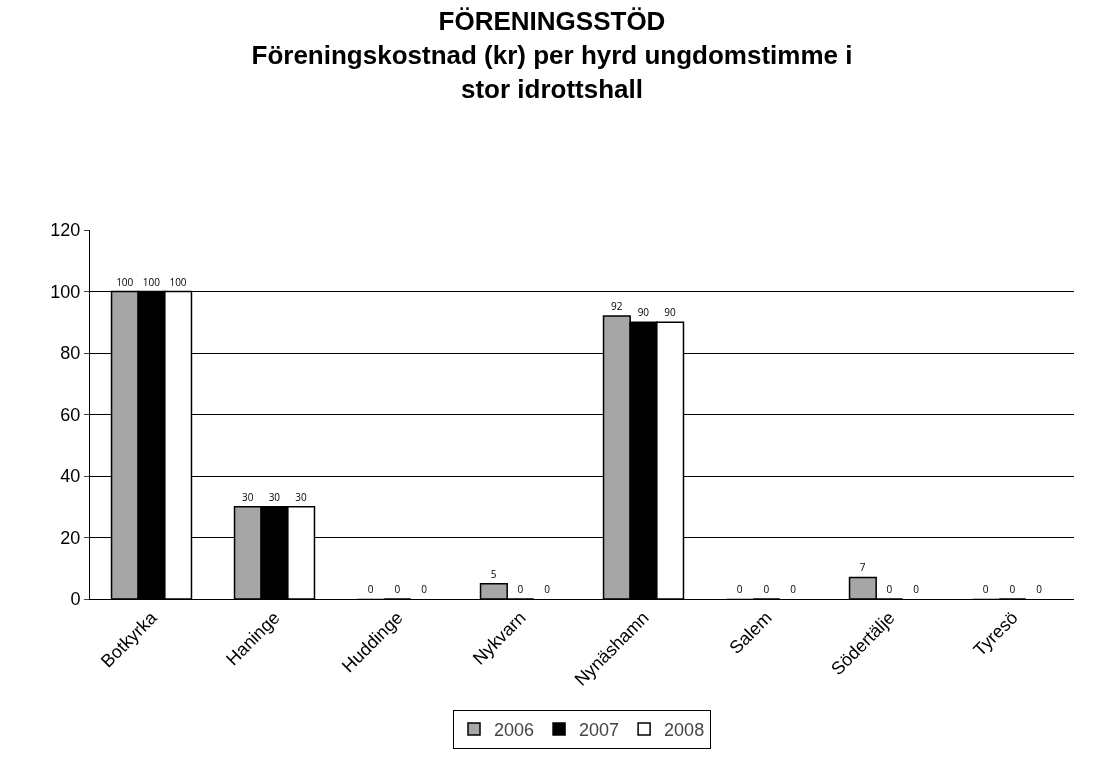 The height and width of the screenshot is (761, 1104). What do you see at coordinates (599, 729) in the screenshot?
I see `legend-label: 2007` at bounding box center [599, 729].